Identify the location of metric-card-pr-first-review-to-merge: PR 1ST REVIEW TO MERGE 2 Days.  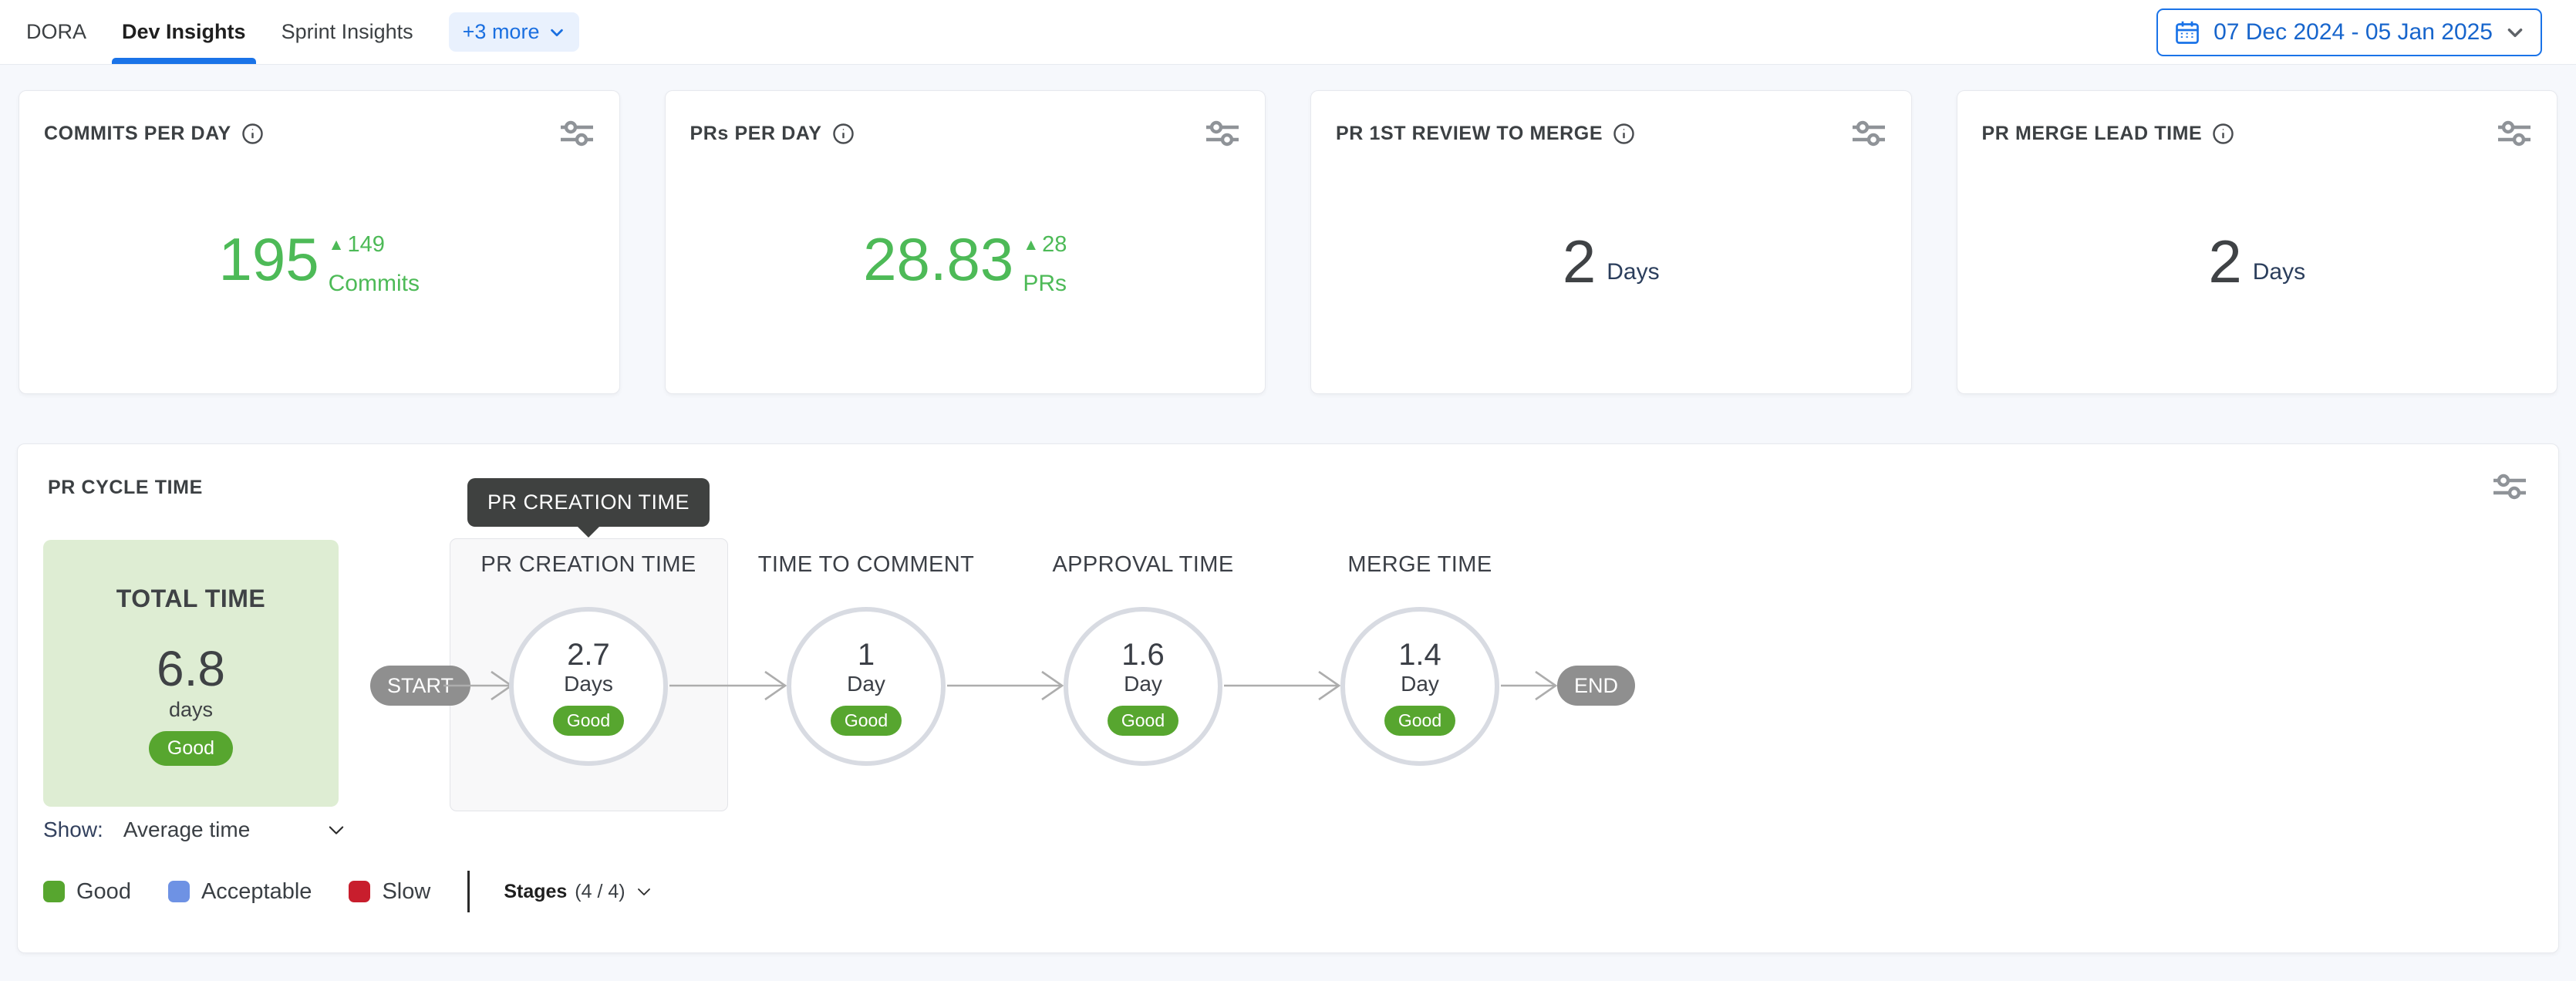
(1611, 242).